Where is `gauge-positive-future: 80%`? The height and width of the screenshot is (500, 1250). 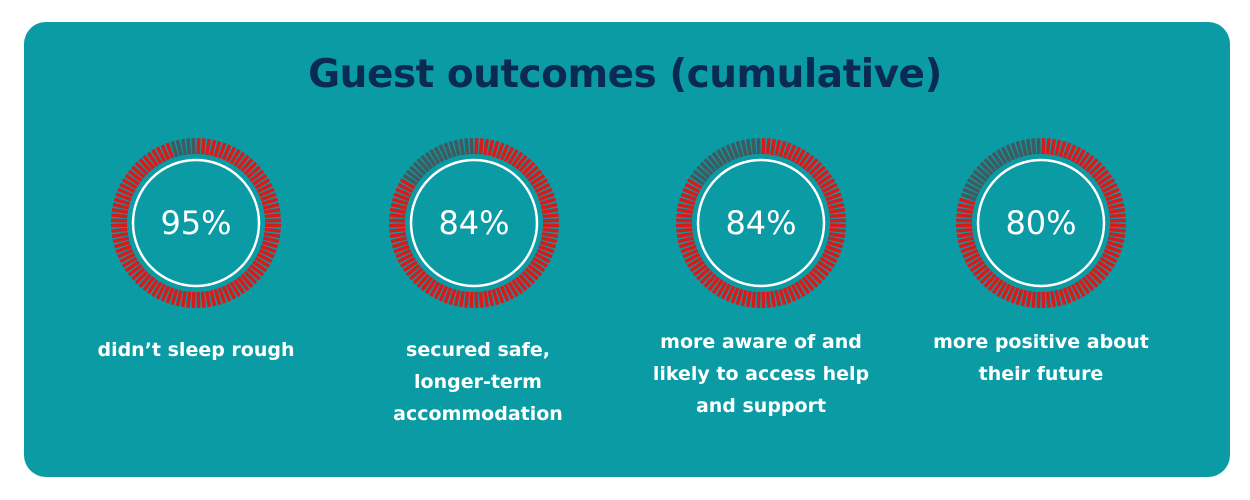 gauge-positive-future: 80% is located at coordinates (1041, 223).